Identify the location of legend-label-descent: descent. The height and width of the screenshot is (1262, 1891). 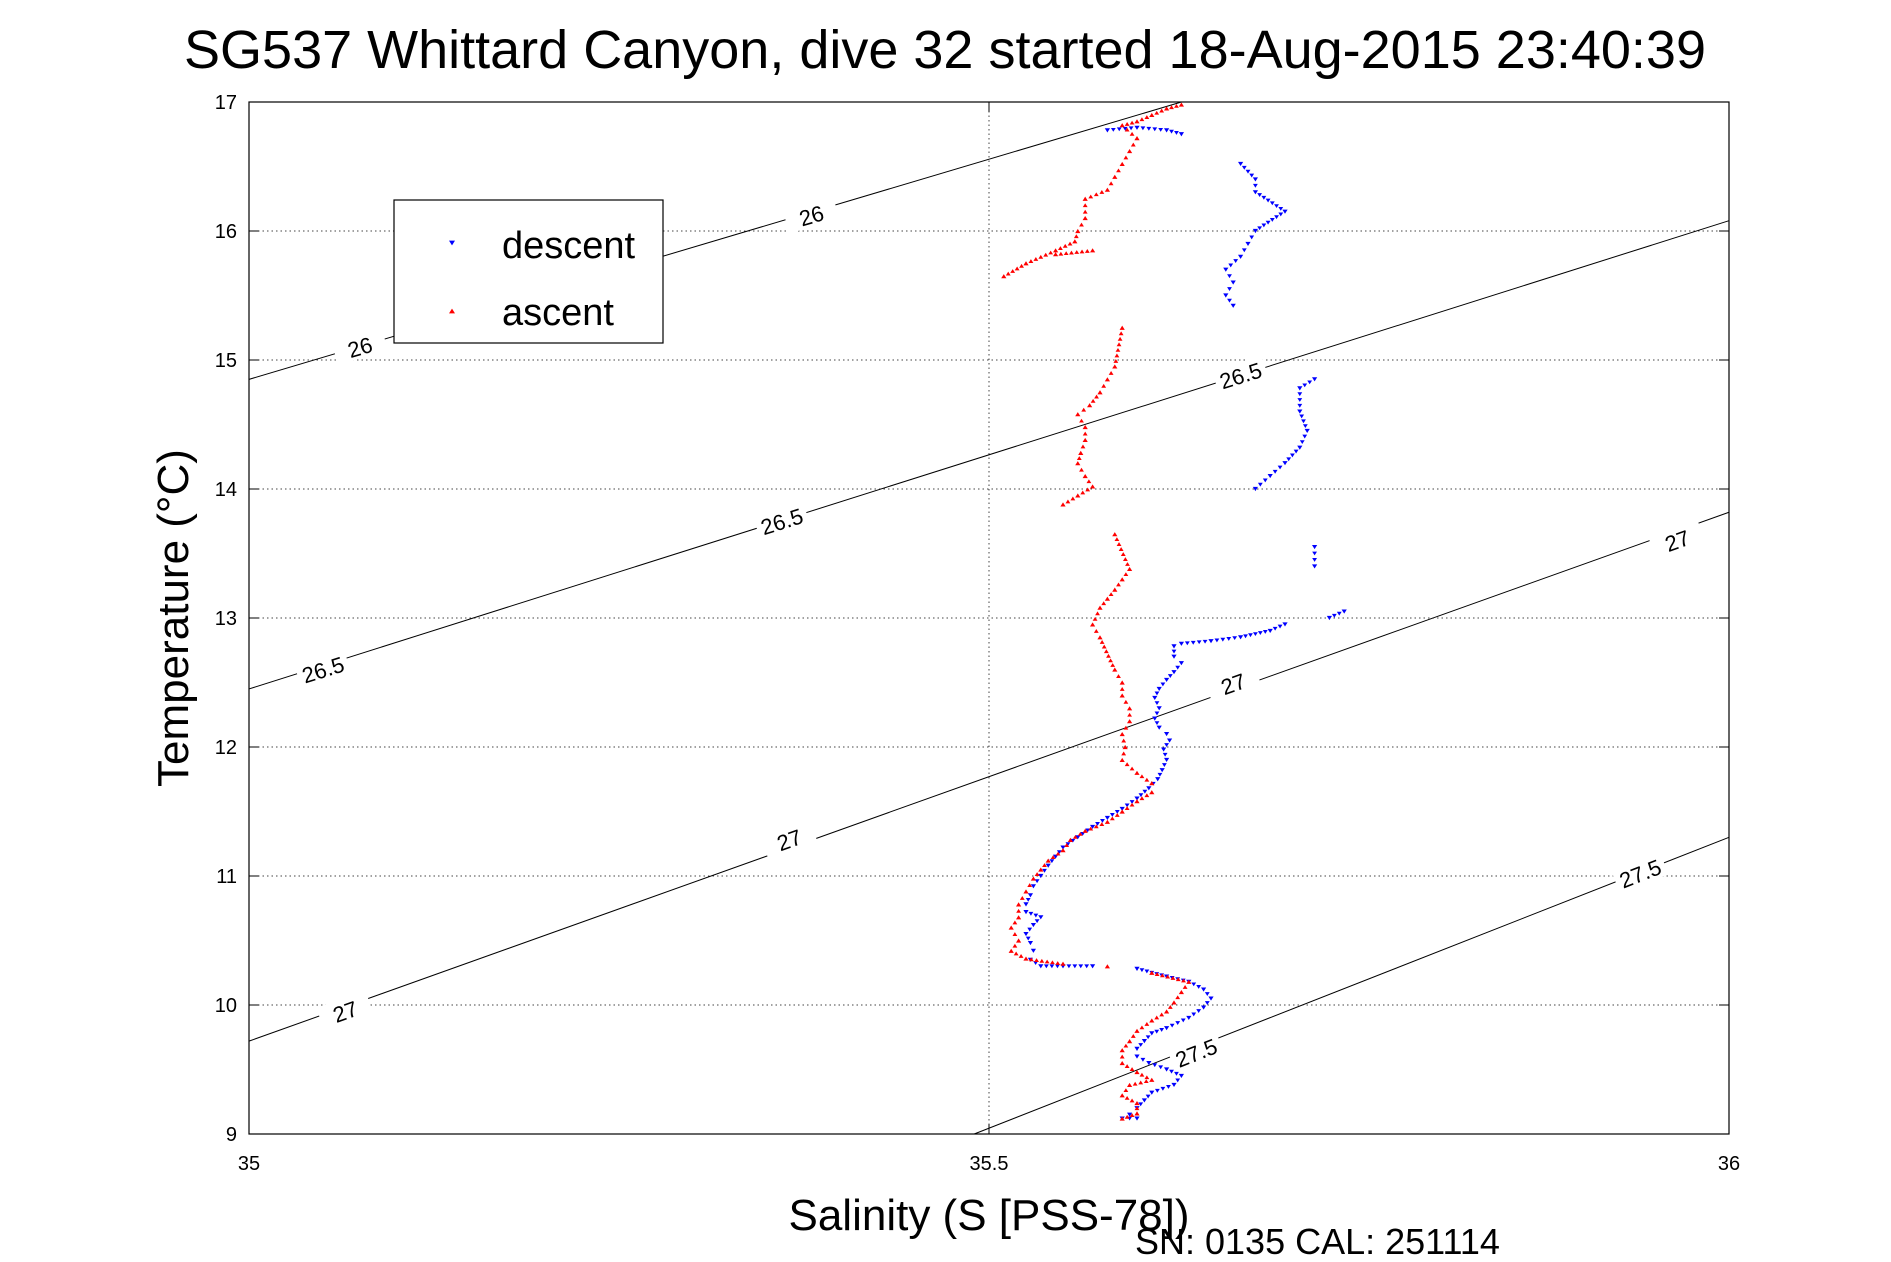
(569, 246).